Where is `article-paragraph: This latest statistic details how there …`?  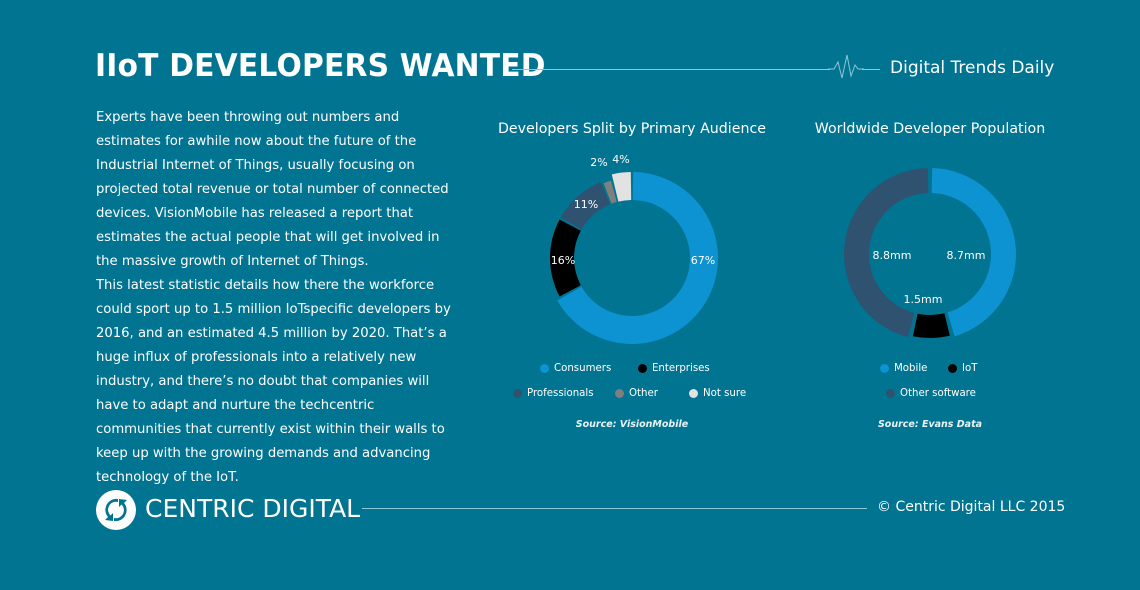 article-paragraph: This latest statistic details how there … is located at coordinates (273, 381).